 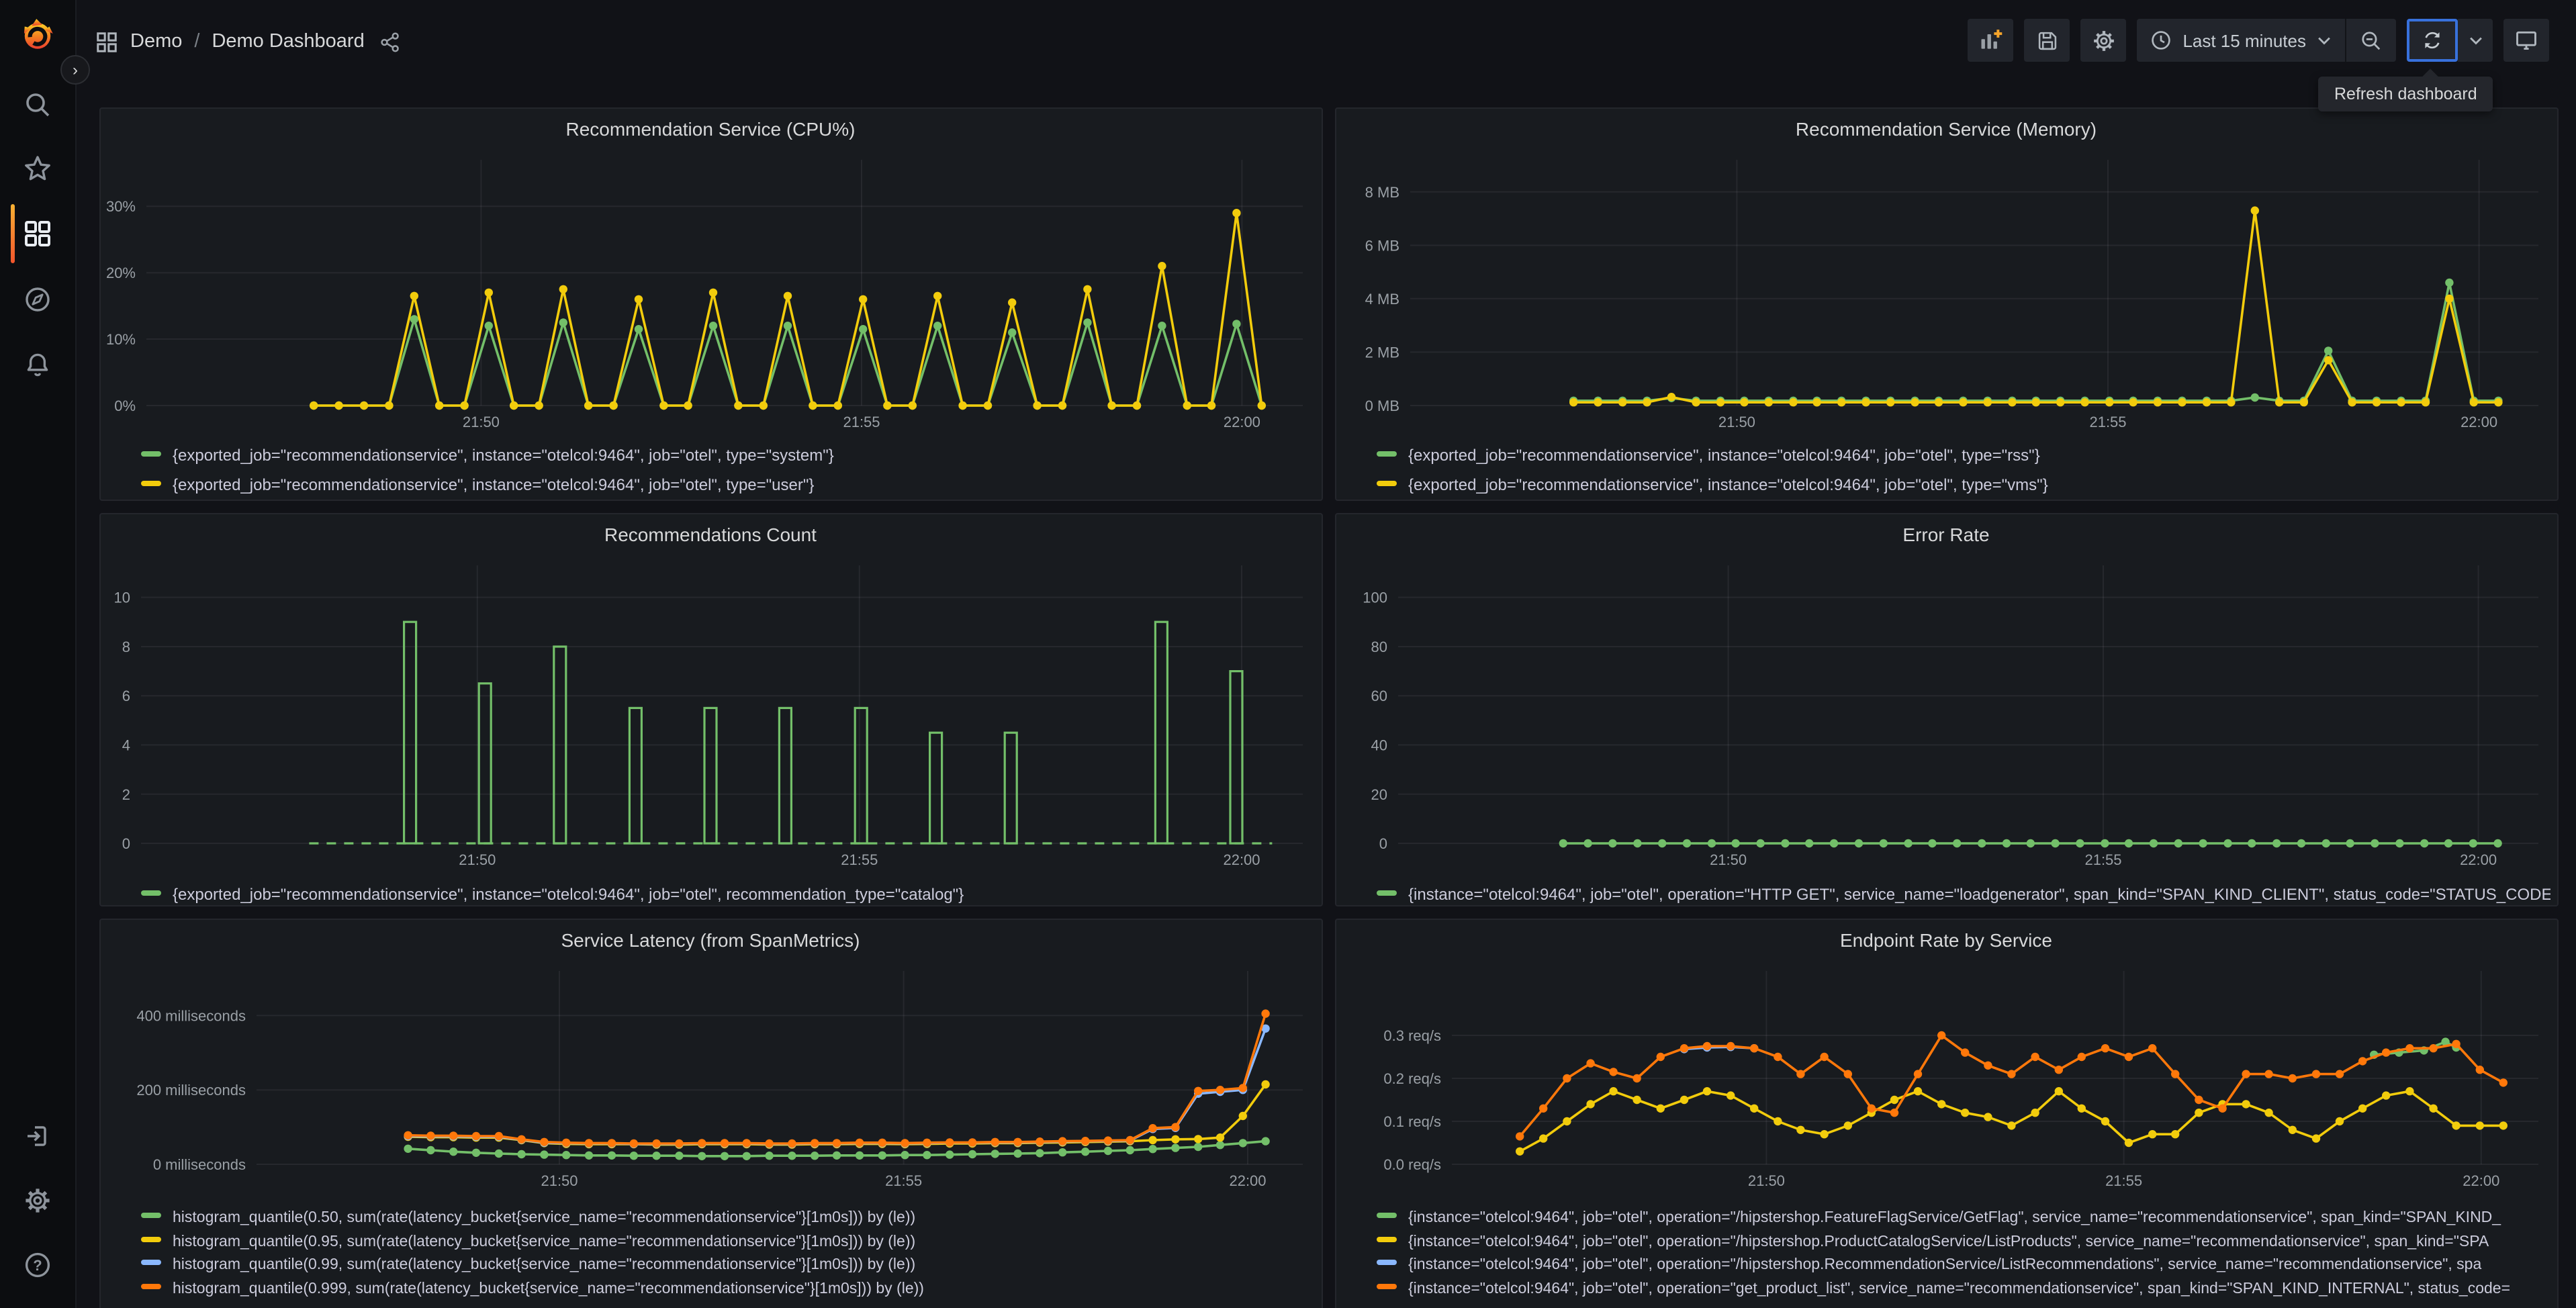 I want to click on sidebar-item-starred, so click(x=37, y=169).